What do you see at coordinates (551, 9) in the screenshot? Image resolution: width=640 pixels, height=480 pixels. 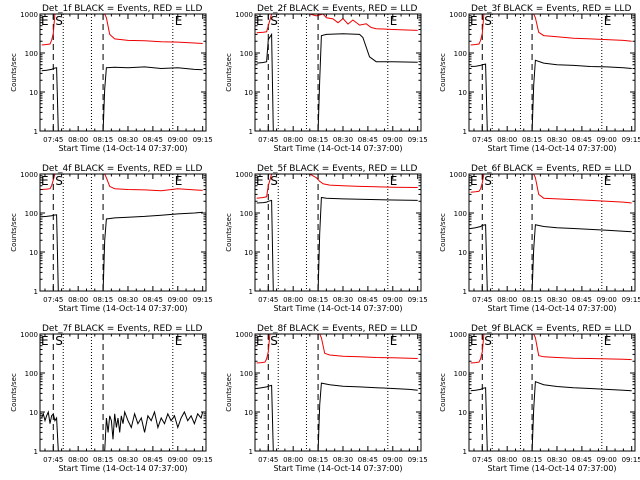 I see `panel-title: Det_3f BLACK = Events, RED = LLD` at bounding box center [551, 9].